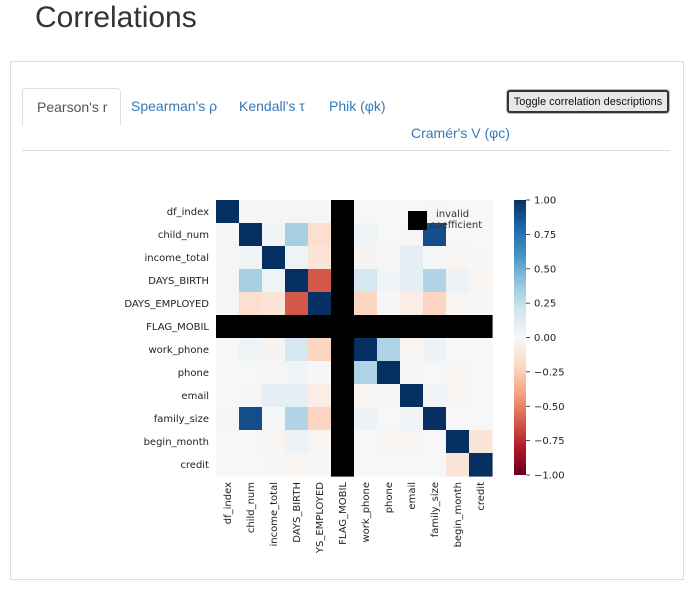 The image size is (694, 593). I want to click on tab-spearman: Spearman's ρ, so click(174, 106).